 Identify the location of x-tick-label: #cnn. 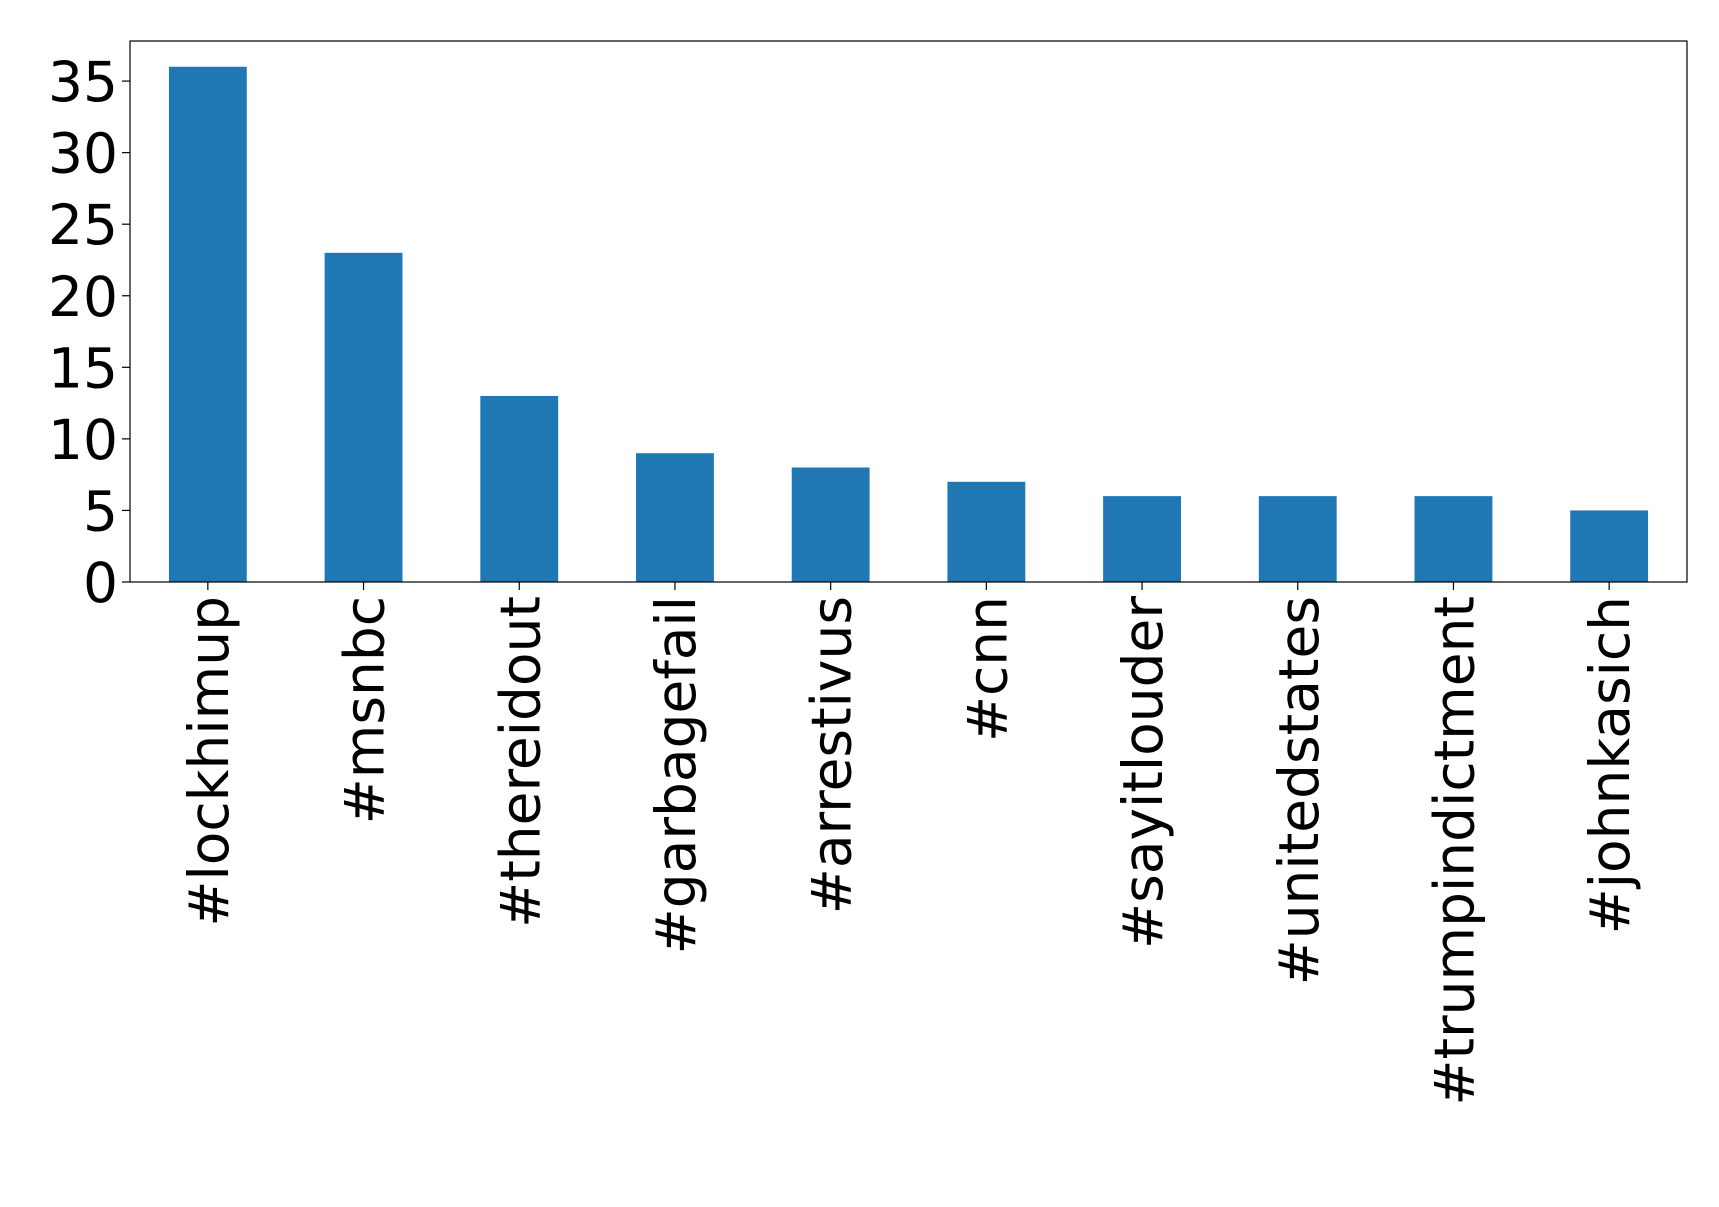
(987, 669).